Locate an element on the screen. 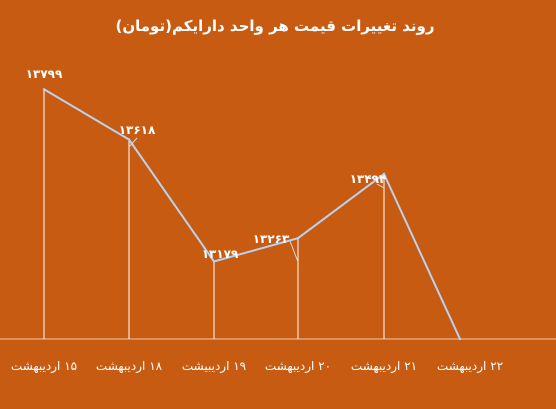 This screenshot has height=409, width=556. x-tick-label-4: ۲۱ اردیبهشت is located at coordinates (384, 366).